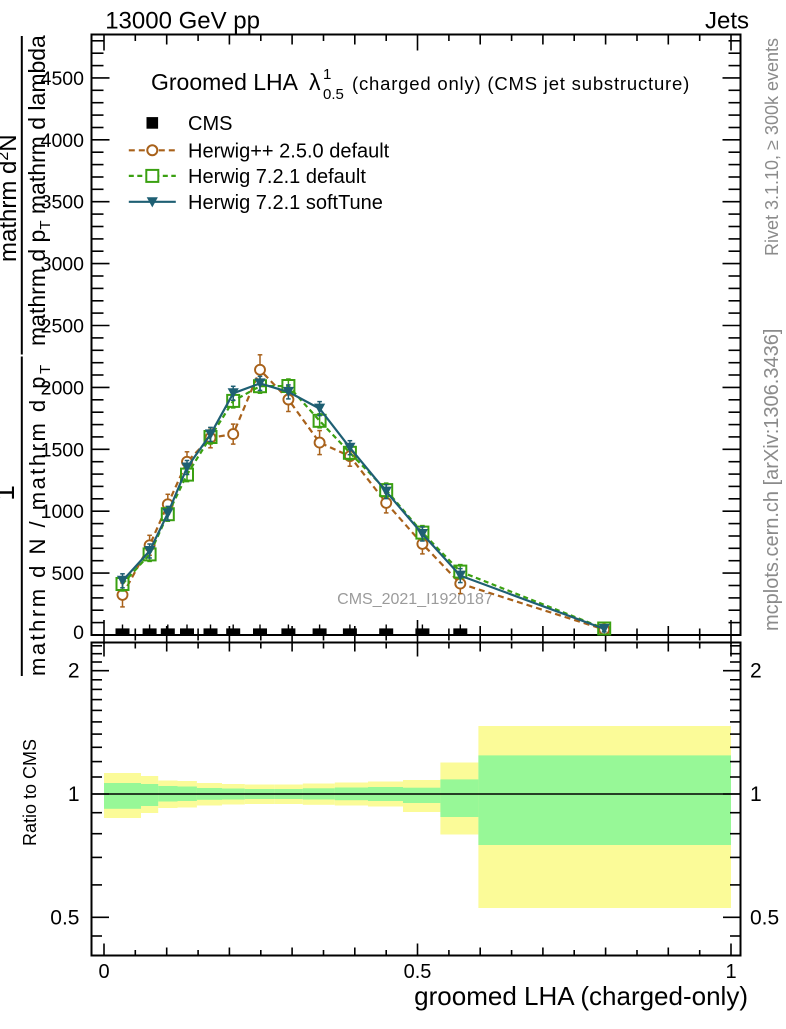 The image size is (786, 1029). I want to click on svg-text: Groomed LHA, so click(225, 82).